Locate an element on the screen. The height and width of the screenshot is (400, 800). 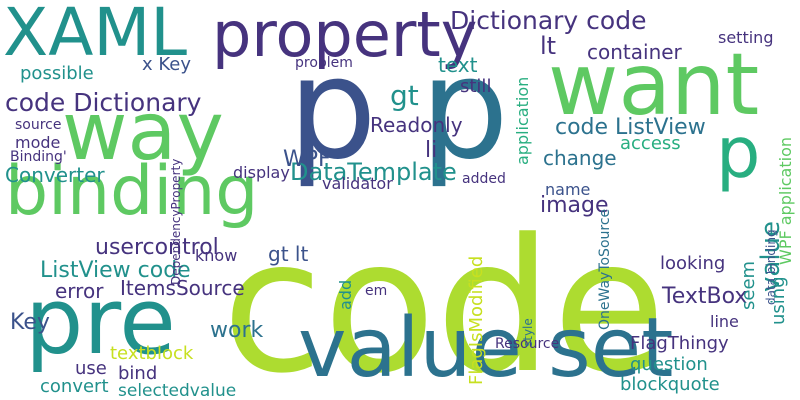
word-li: li is located at coordinates (431, 150).